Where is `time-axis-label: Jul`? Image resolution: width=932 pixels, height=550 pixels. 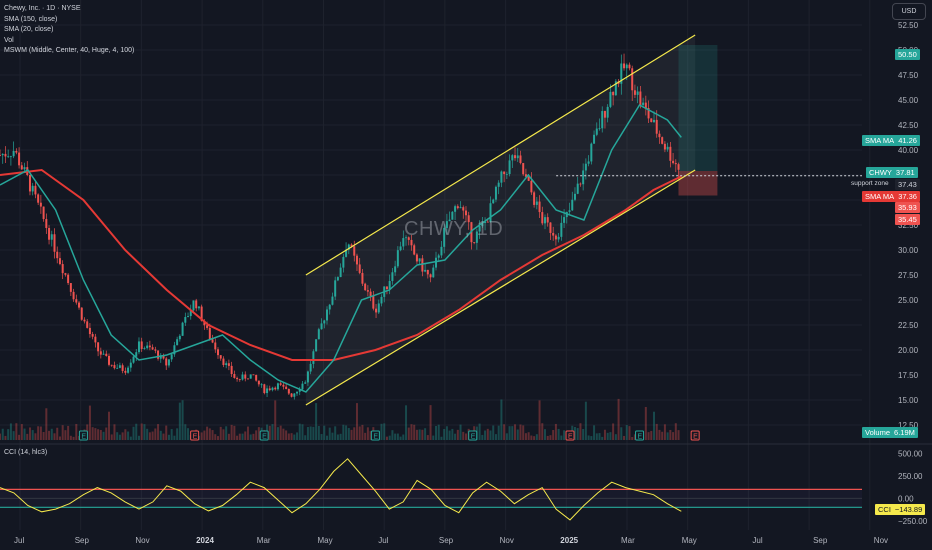 time-axis-label: Jul is located at coordinates (383, 540).